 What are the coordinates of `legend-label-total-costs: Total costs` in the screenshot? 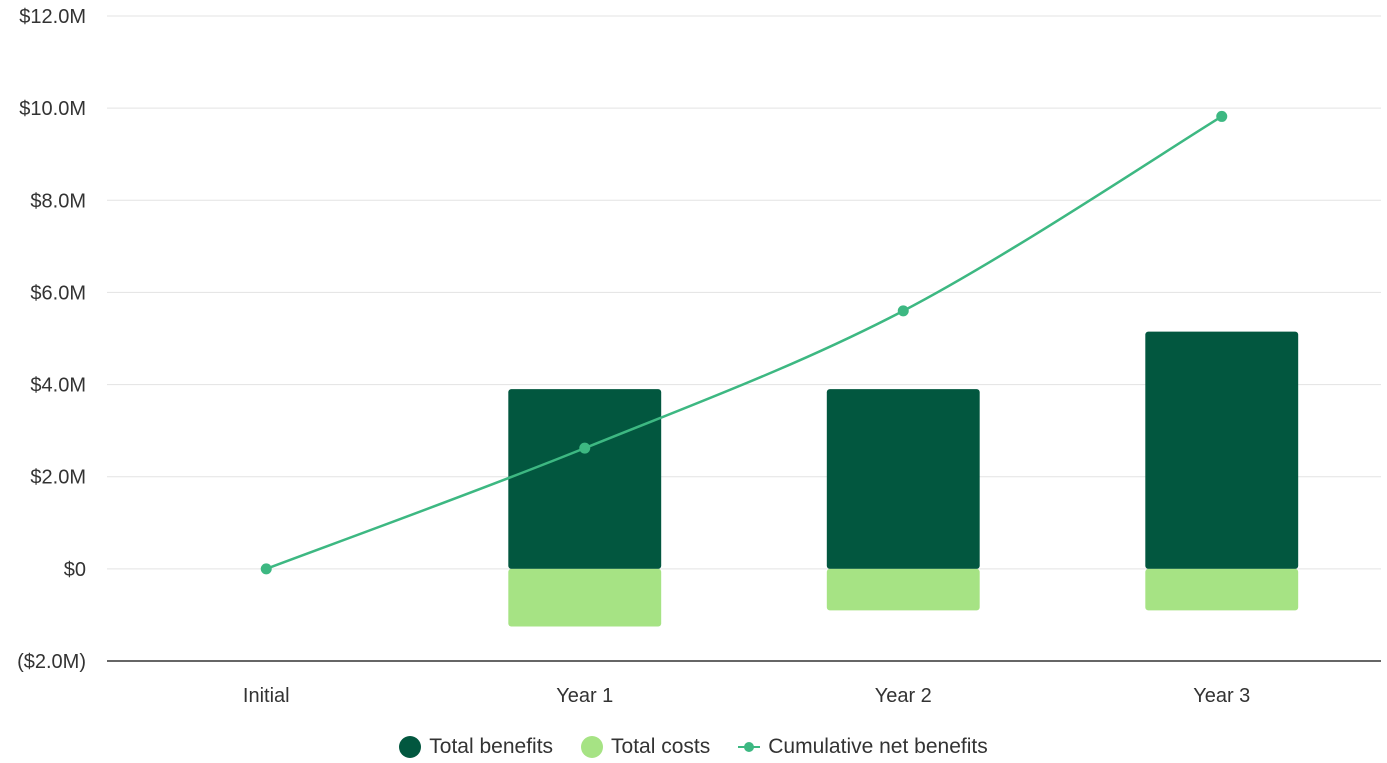 It's located at (661, 746).